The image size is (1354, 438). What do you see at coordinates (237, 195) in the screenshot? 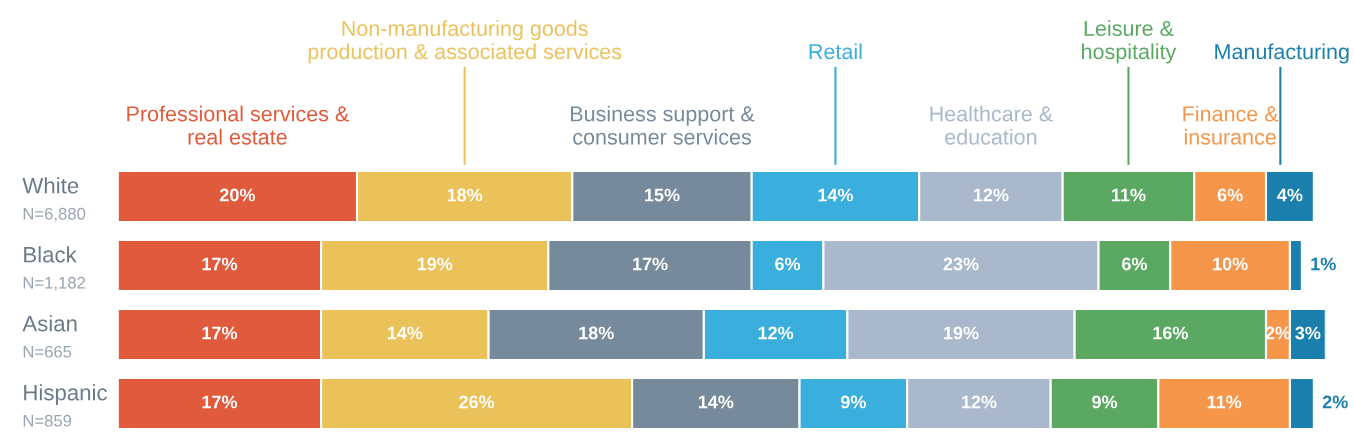
I see `data-label: 20%` at bounding box center [237, 195].